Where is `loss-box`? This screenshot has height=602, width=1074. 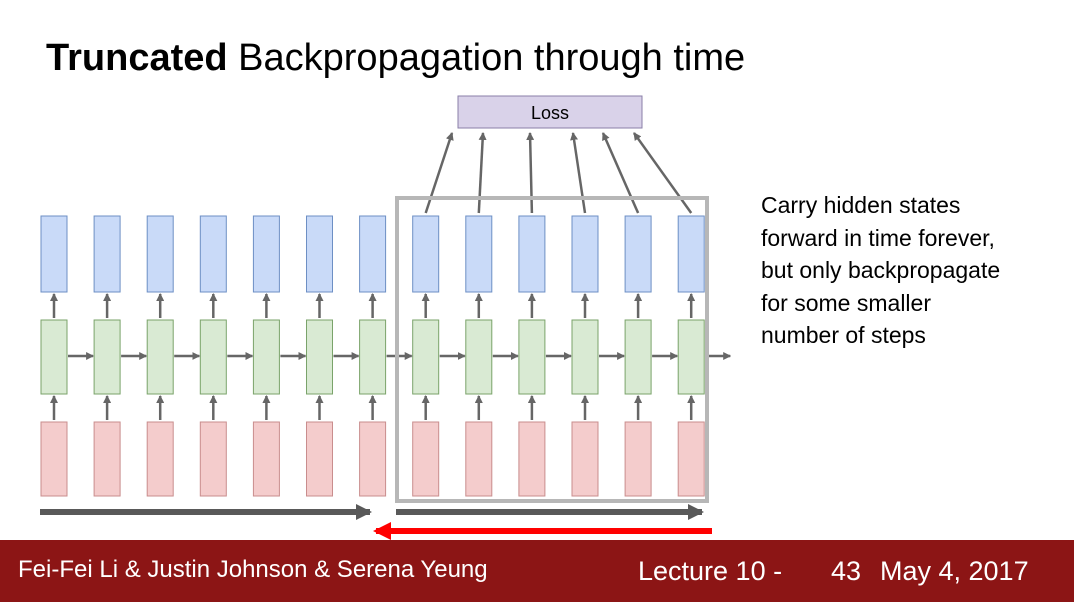 loss-box is located at coordinates (550, 112).